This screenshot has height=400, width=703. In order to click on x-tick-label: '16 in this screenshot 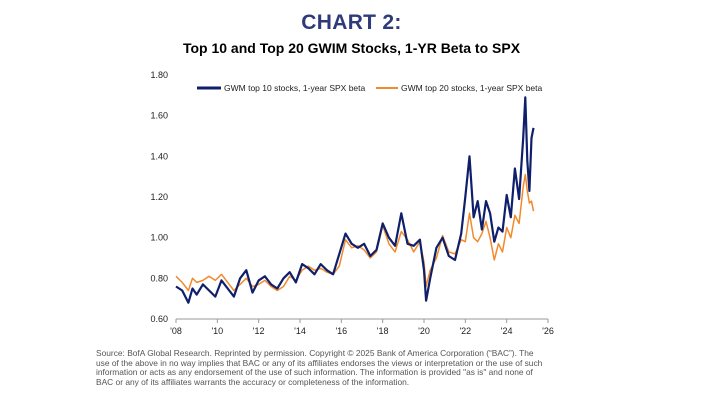, I will do `click(341, 331)`.